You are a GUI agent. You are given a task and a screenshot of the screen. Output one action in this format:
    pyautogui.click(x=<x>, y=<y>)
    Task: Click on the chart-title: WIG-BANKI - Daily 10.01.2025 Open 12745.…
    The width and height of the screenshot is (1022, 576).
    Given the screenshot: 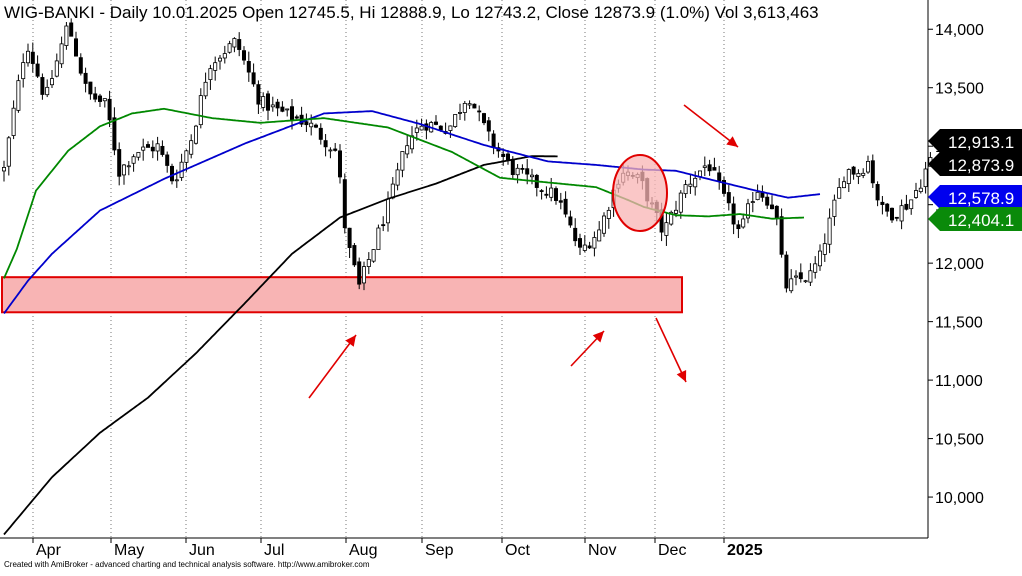 What is the action you would take?
    pyautogui.click(x=411, y=12)
    